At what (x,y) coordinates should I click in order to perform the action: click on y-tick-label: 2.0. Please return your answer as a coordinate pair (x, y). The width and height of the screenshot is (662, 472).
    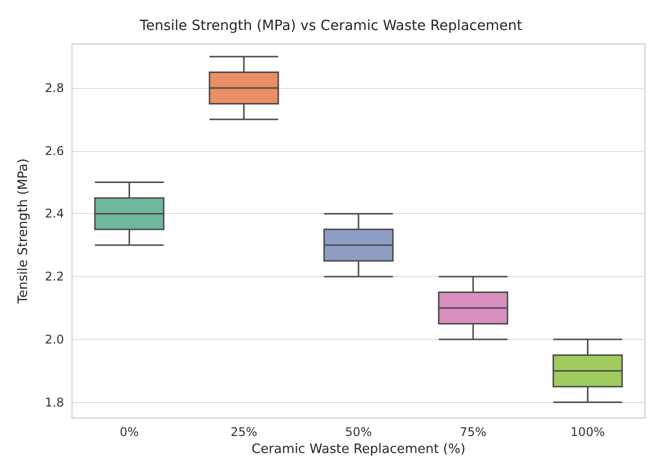
    Looking at the image, I should click on (54, 339).